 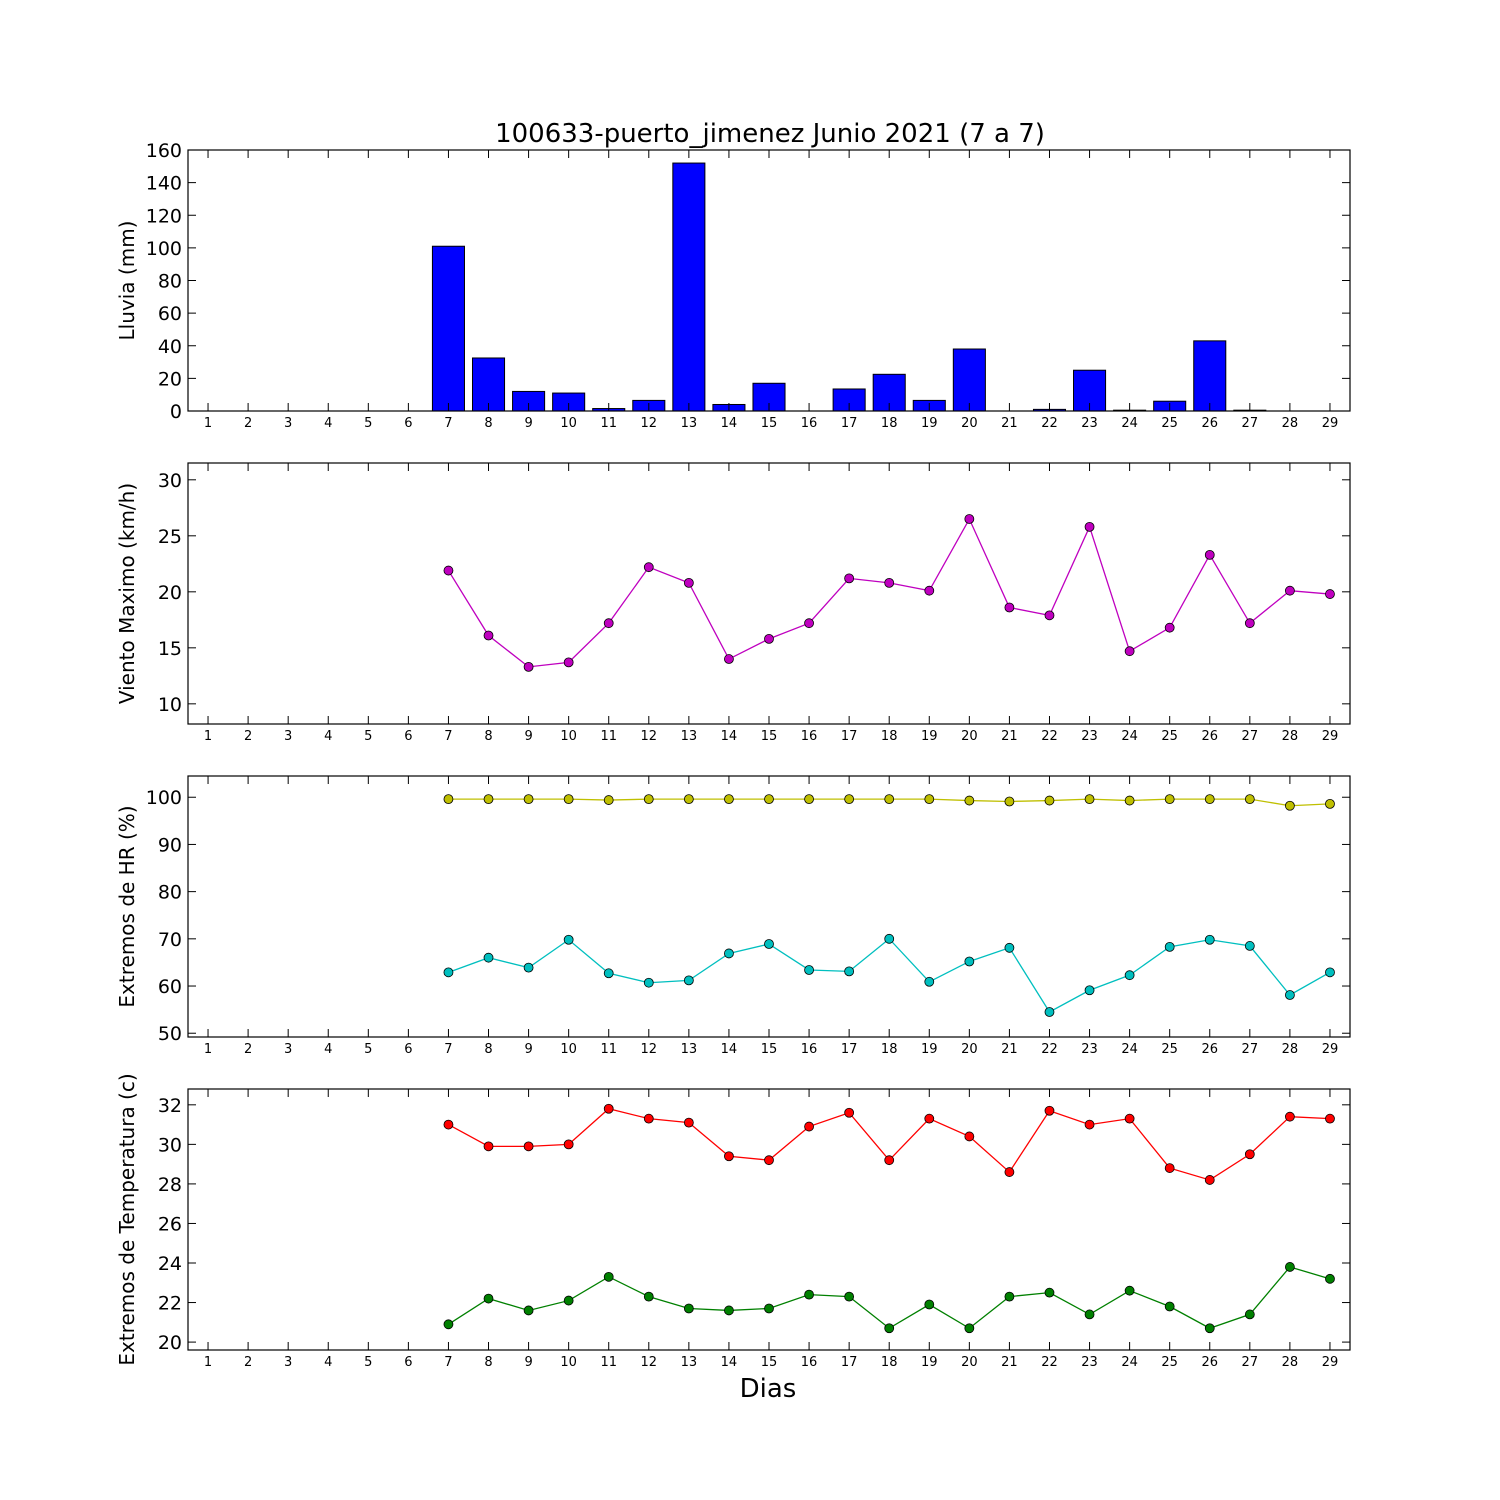 I want to click on temperature-xtick-label: 23, so click(x=1089, y=1362).